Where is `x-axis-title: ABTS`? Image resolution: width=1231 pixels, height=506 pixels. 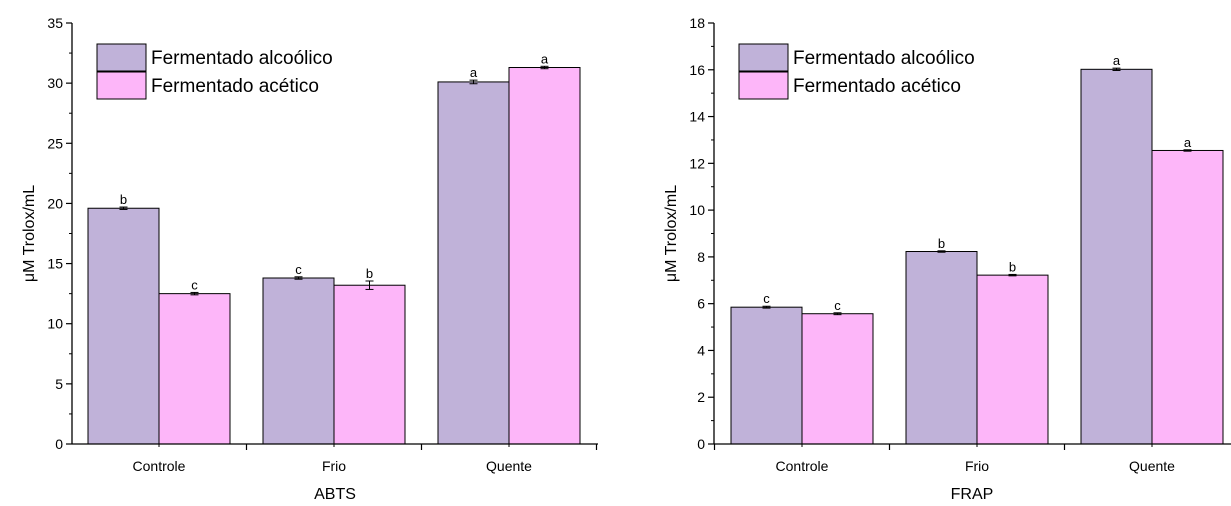
x-axis-title: ABTS is located at coordinates (335, 494).